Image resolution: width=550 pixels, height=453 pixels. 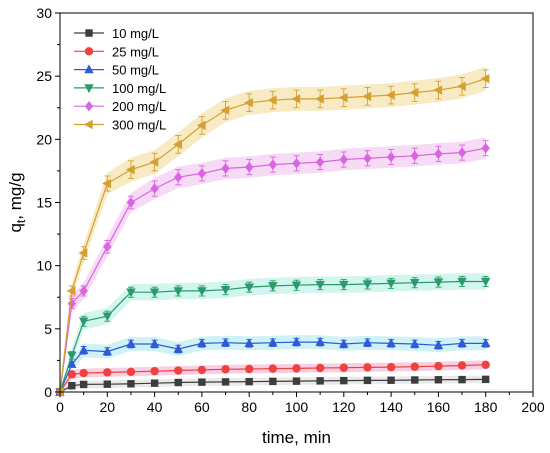 What do you see at coordinates (139, 125) in the screenshot?
I see `legend-label: 300 mg/L` at bounding box center [139, 125].